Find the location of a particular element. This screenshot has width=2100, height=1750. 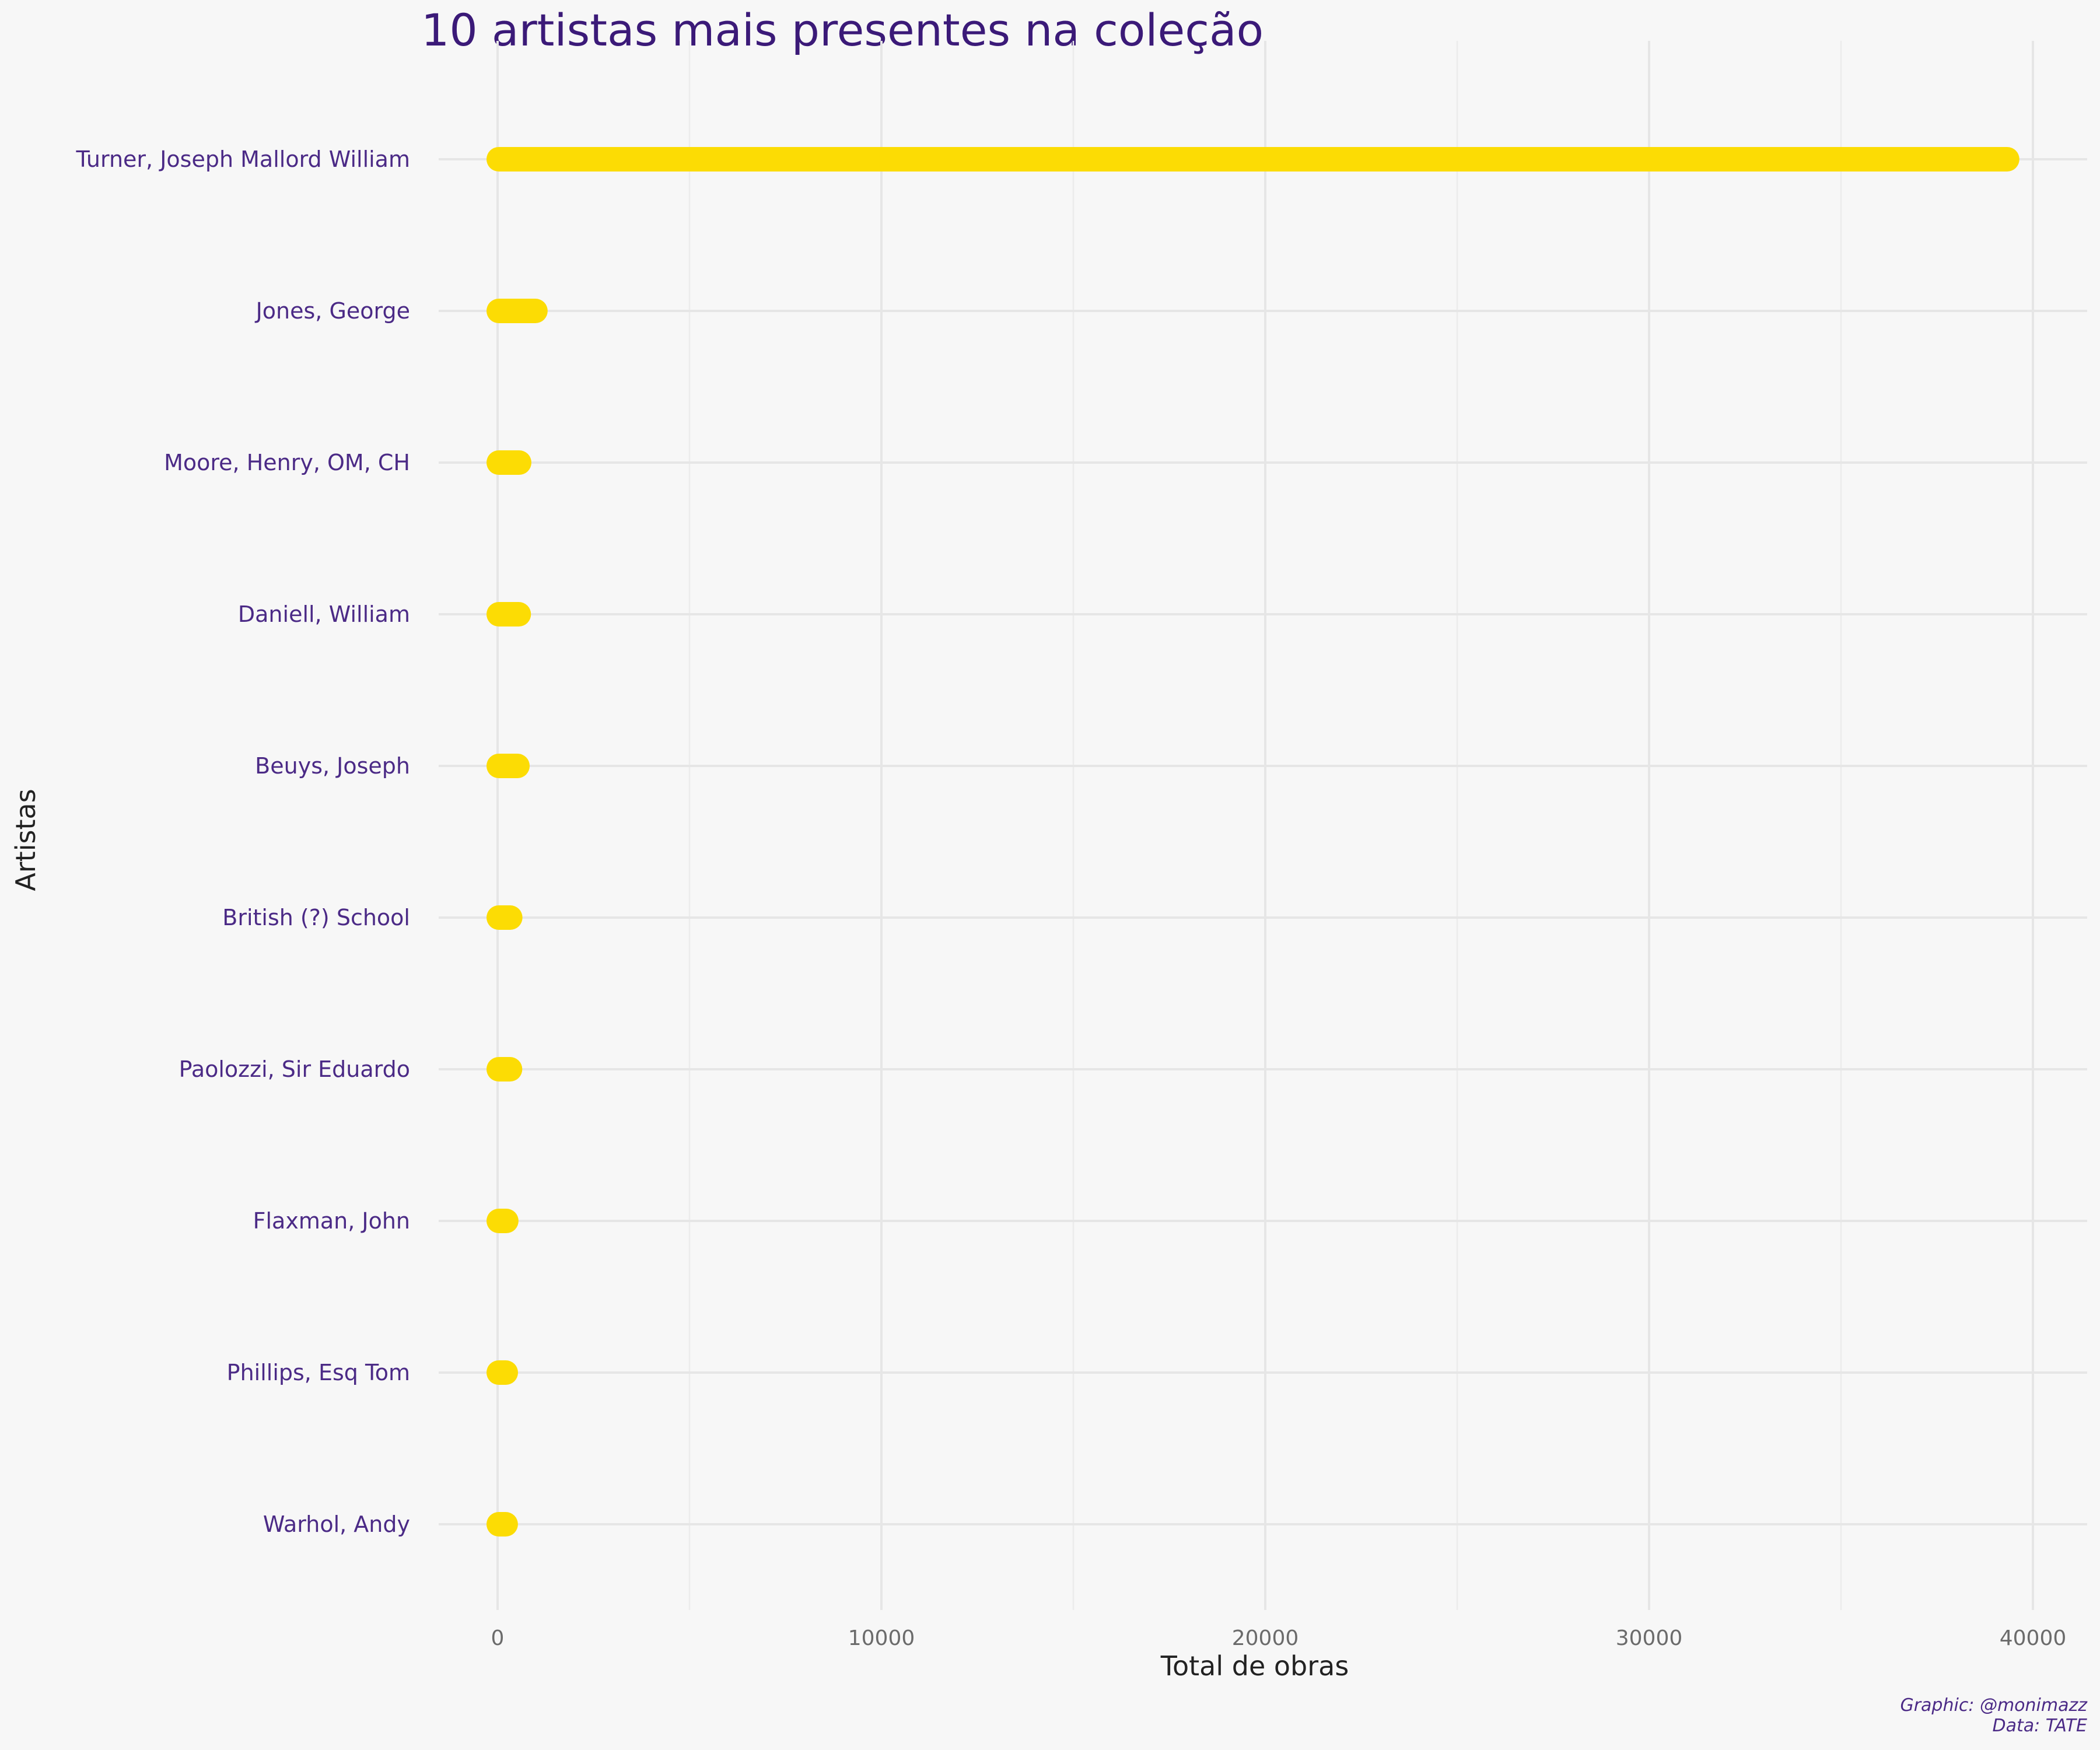

y-axis-title: Artistas is located at coordinates (26, 840).